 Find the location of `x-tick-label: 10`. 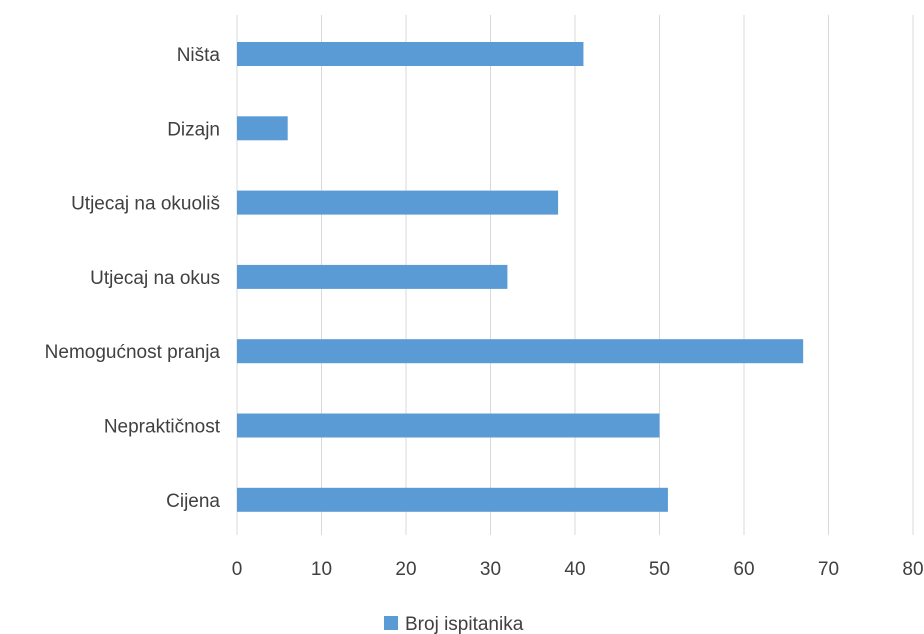

x-tick-label: 10 is located at coordinates (321, 569).